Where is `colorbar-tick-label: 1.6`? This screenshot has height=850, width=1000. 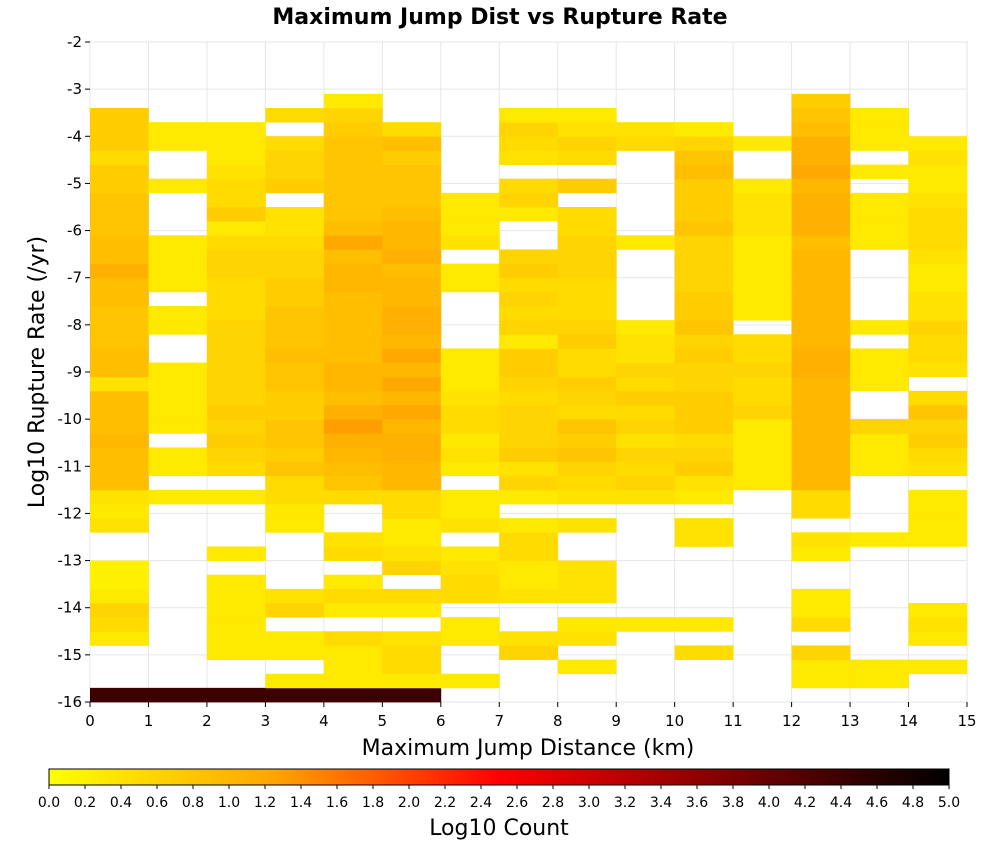
colorbar-tick-label: 1.6 is located at coordinates (337, 803).